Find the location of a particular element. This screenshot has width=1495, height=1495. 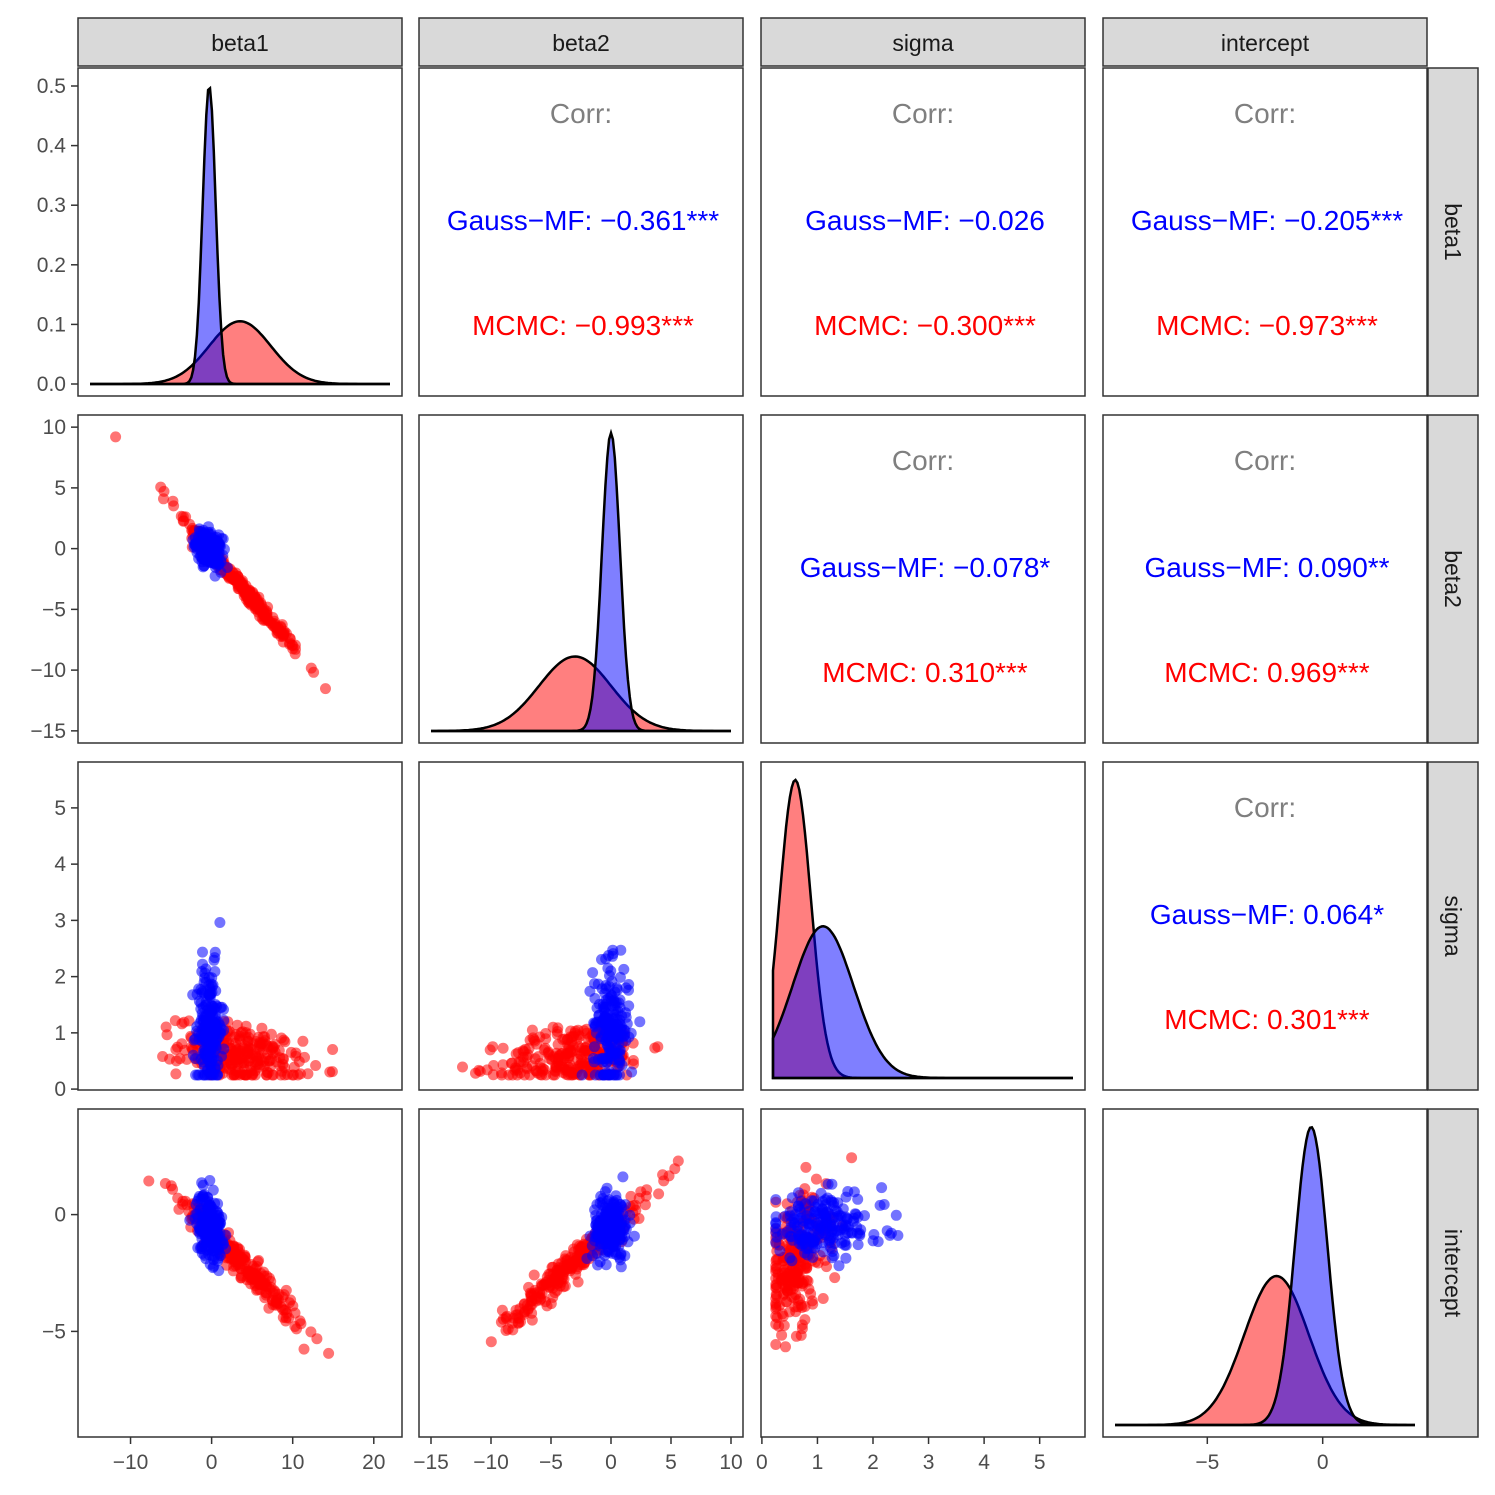

strip-right-sigma is located at coordinates (1453, 926).